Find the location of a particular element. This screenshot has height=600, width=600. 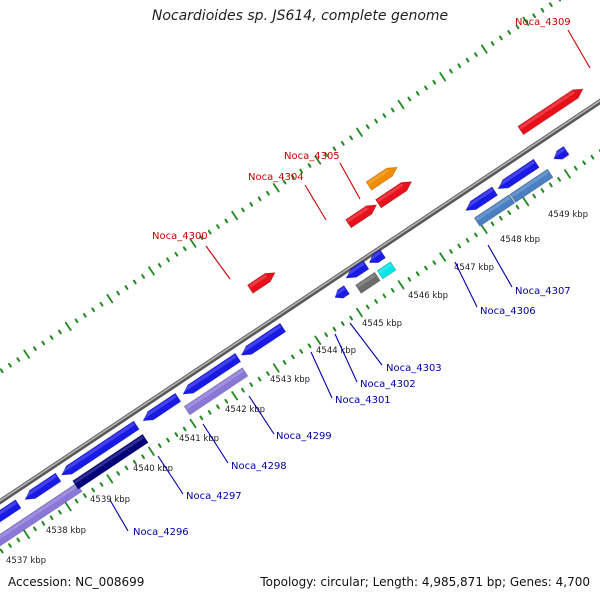

gene-noca-4306b is located at coordinates (494, 210).